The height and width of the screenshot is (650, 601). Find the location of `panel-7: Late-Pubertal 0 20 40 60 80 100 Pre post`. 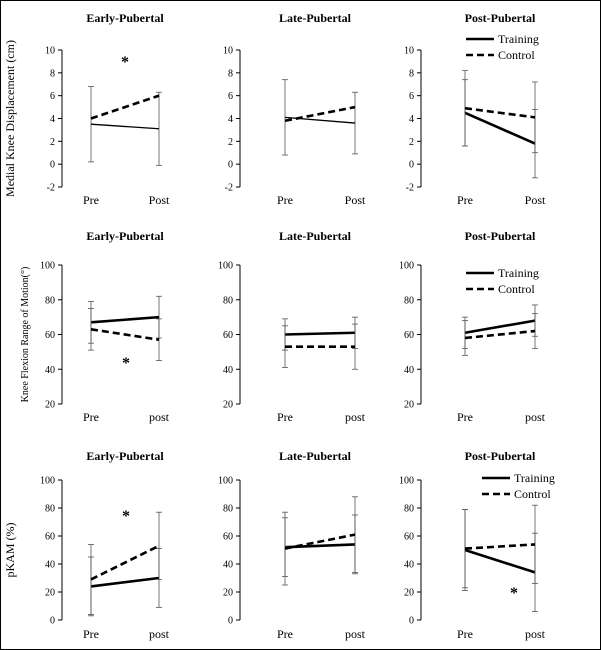

panel-7: Late-Pubertal 0 20 40 60 80 100 Pre post is located at coordinates (292, 545).